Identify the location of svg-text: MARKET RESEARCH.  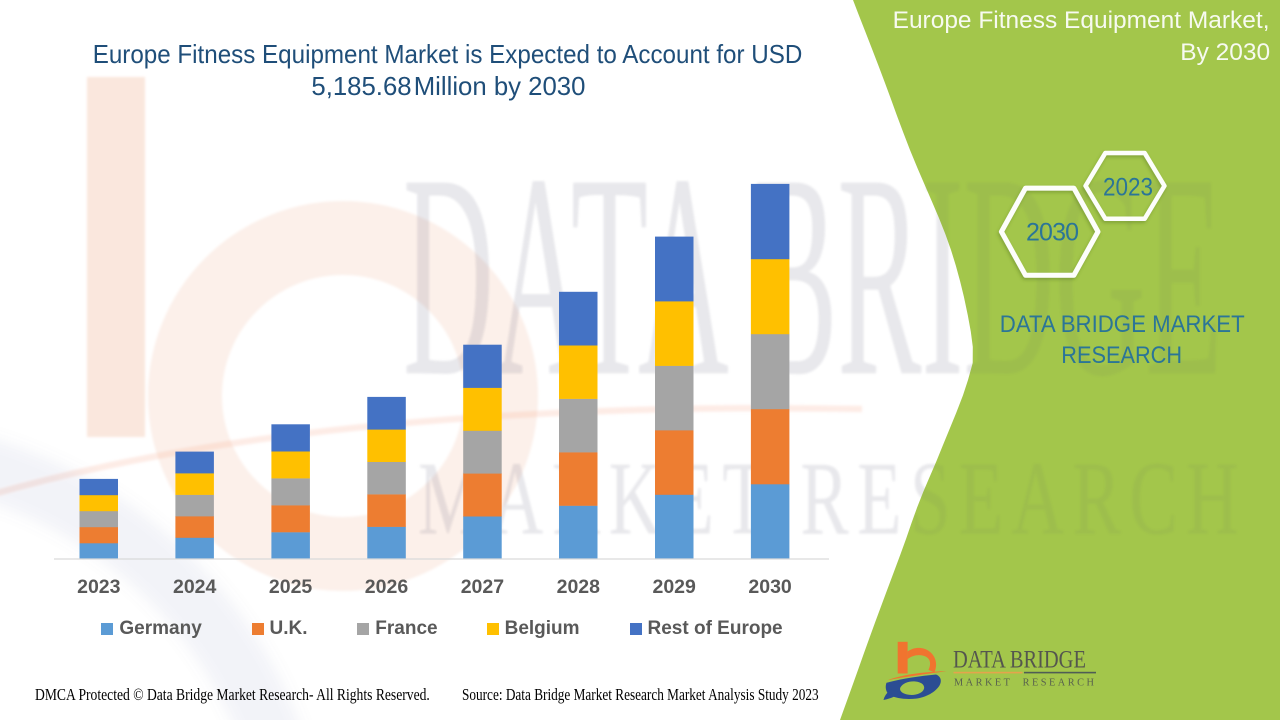
(1025, 682).